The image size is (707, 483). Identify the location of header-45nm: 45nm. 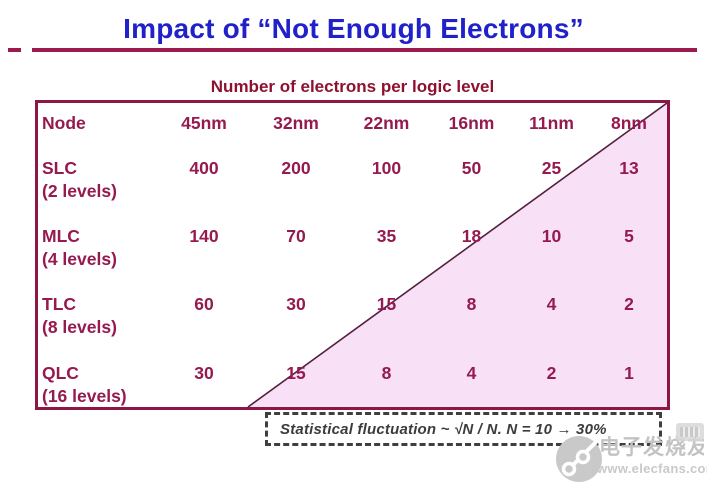
(204, 123).